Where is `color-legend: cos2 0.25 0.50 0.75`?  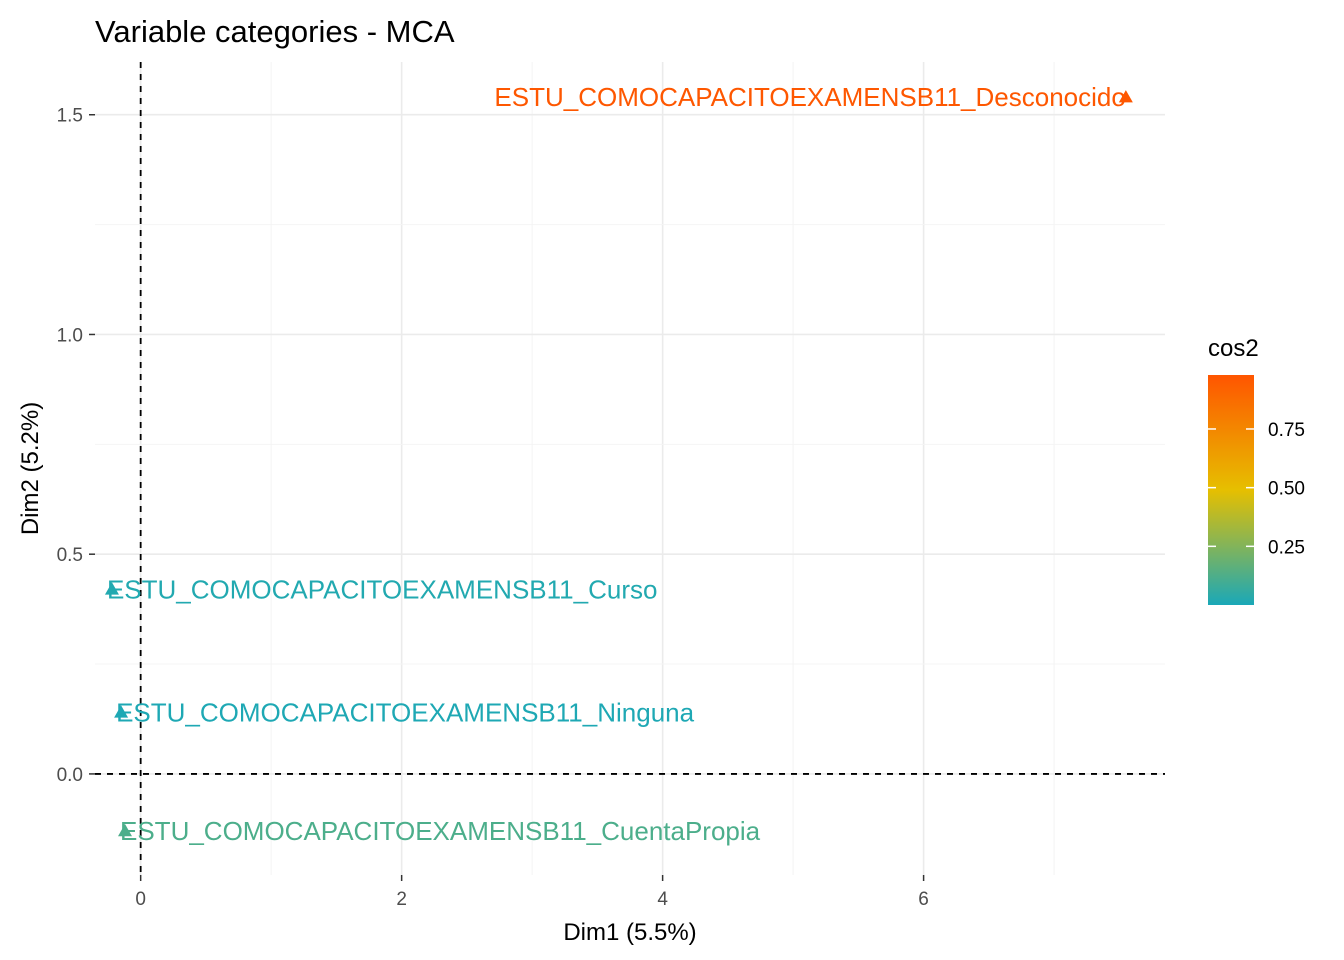
color-legend: cos2 0.25 0.50 0.75 is located at coordinates (1256, 470).